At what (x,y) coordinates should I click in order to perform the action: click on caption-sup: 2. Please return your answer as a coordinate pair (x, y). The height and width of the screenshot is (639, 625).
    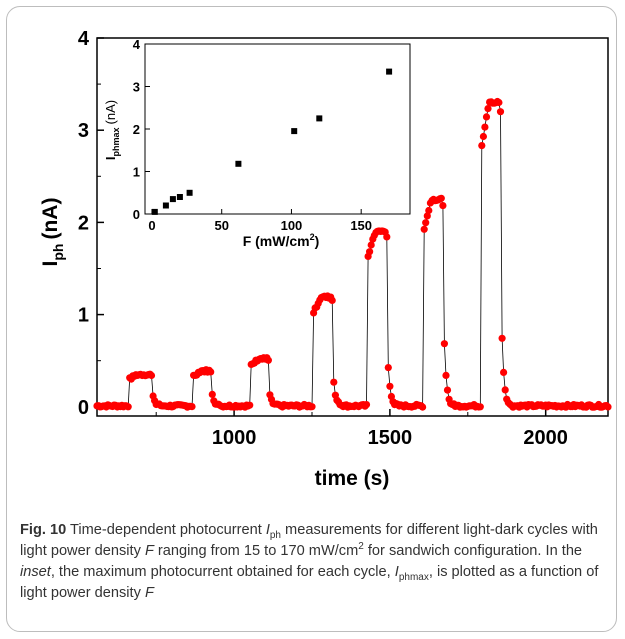
    Looking at the image, I should click on (361, 547).